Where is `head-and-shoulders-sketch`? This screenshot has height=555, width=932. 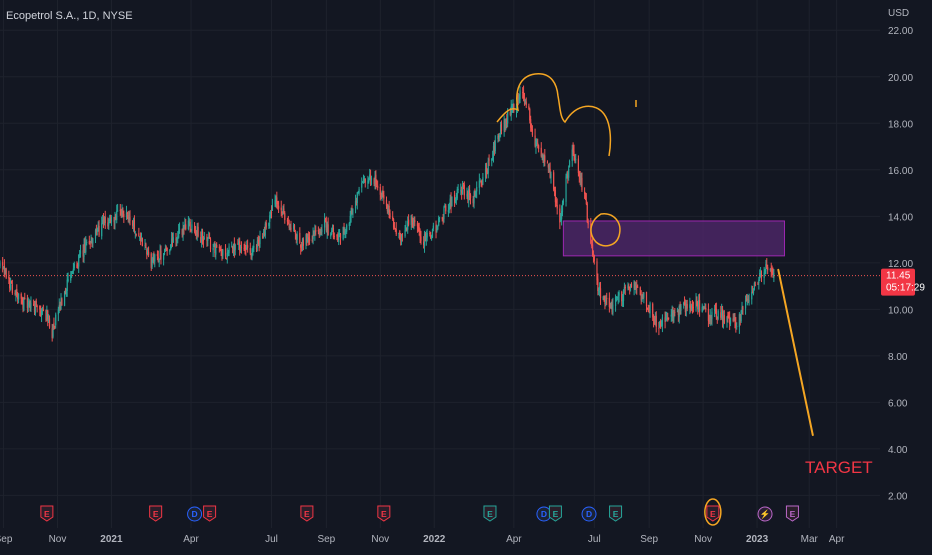 head-and-shoulders-sketch is located at coordinates (554, 115).